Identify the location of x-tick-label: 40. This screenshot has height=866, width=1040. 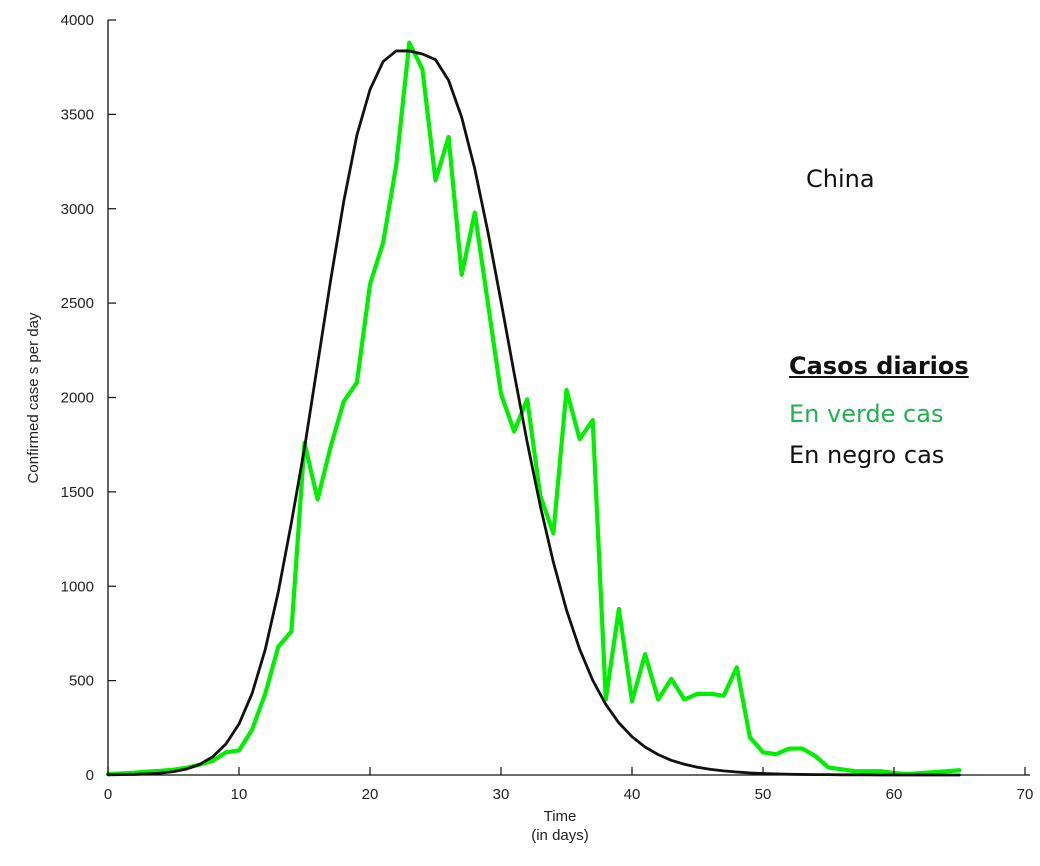
(632, 794).